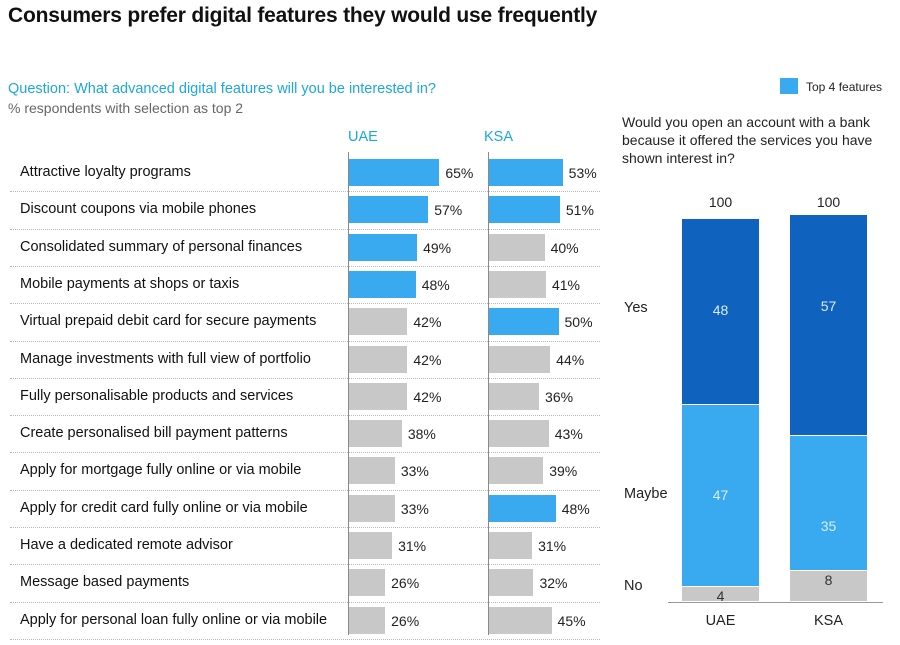 Image resolution: width=900 pixels, height=645 pixels. I want to click on bar-value-ksa: 43%, so click(568, 434).